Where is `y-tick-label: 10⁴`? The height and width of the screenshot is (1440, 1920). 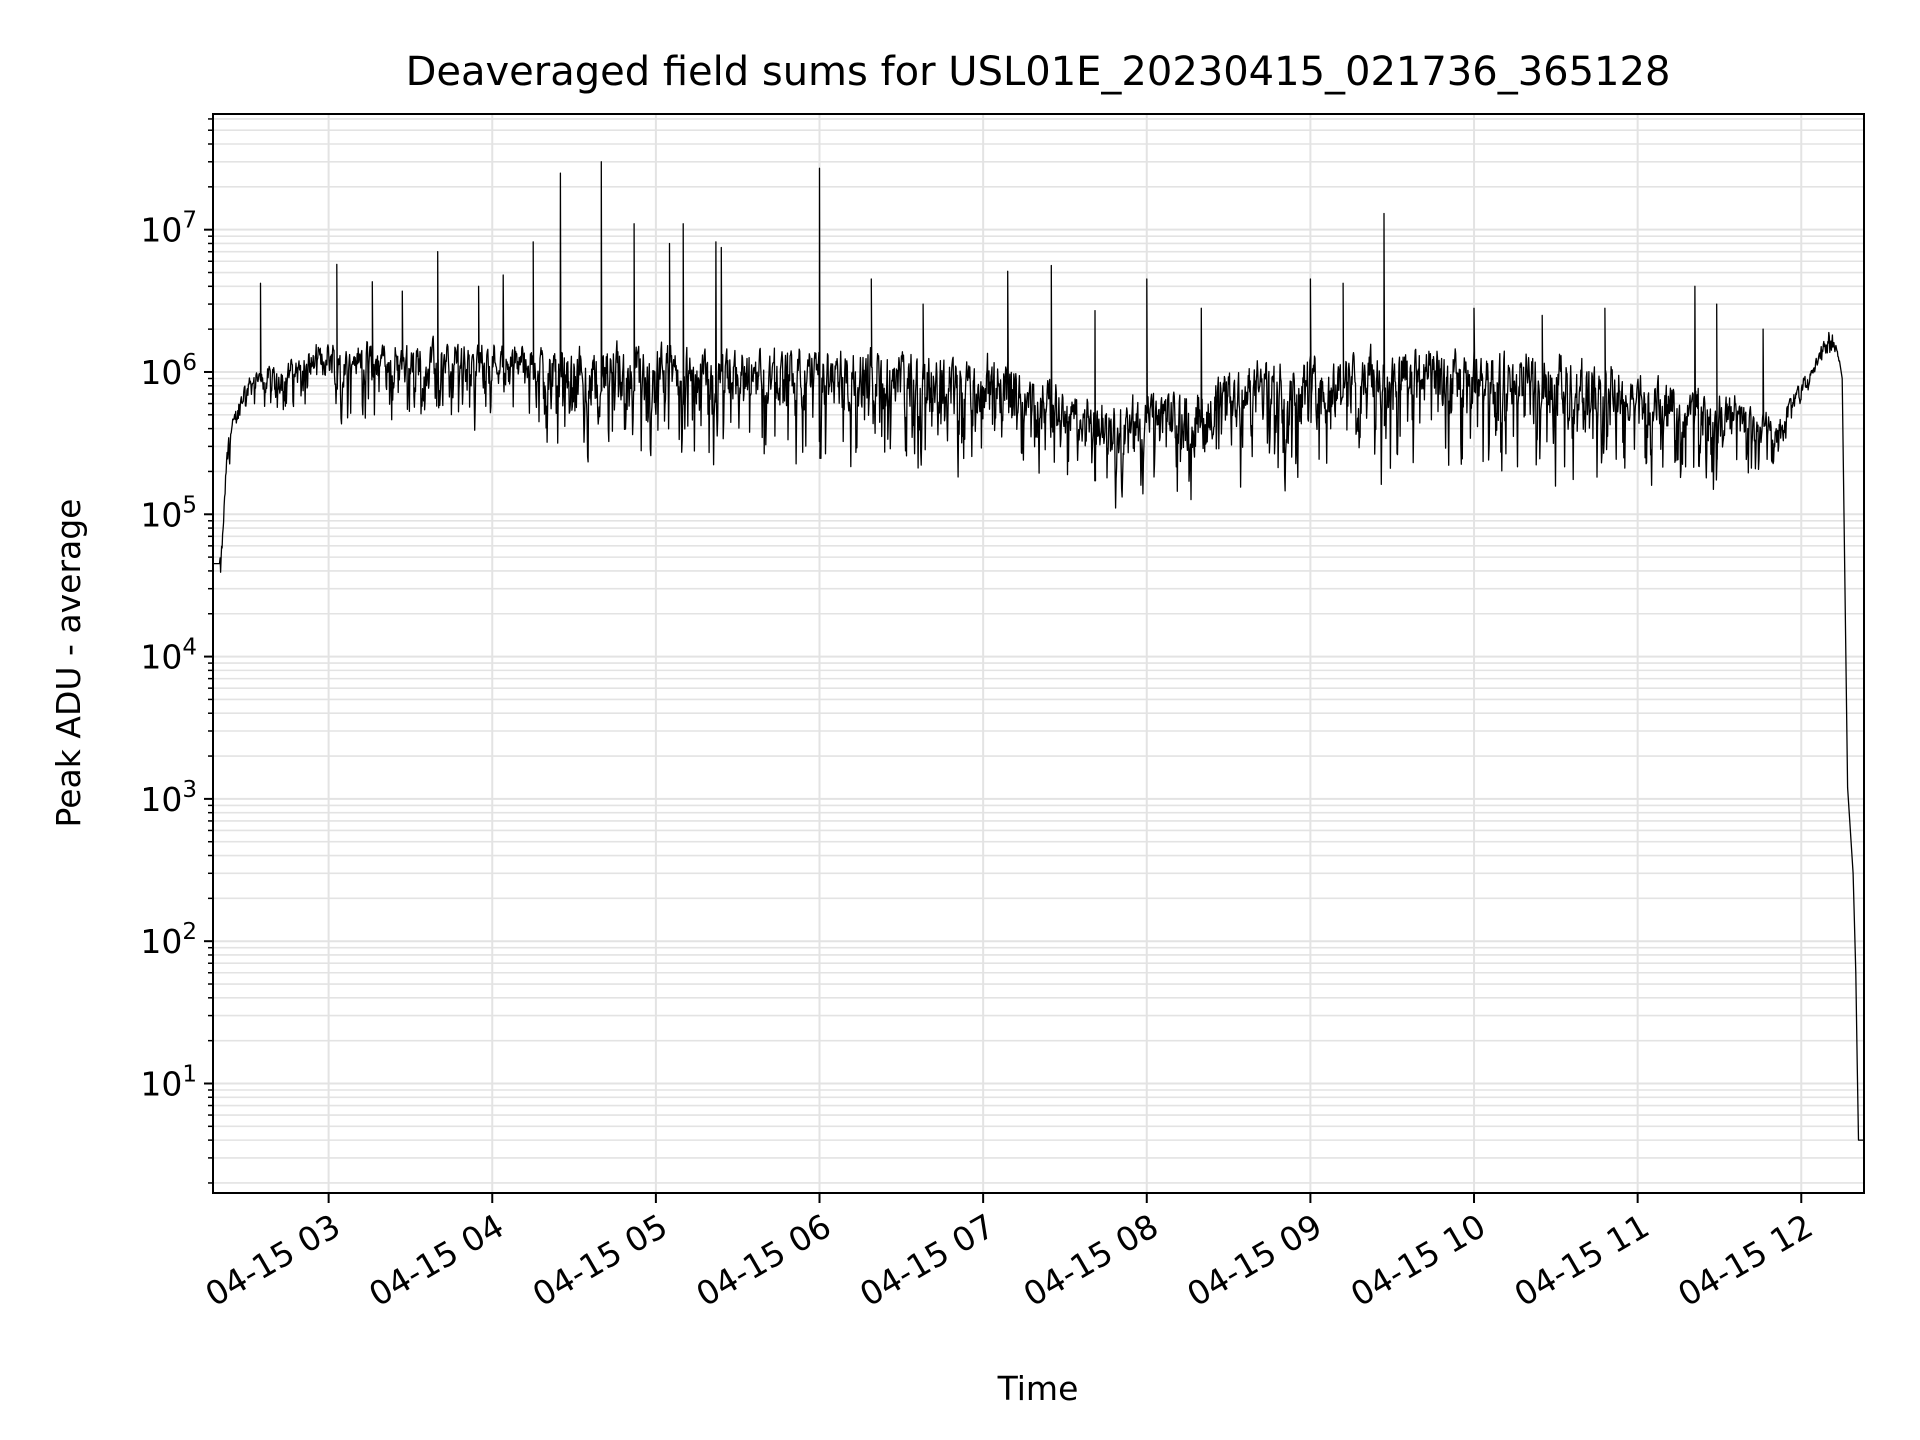 y-tick-label: 10⁴ is located at coordinates (168, 656).